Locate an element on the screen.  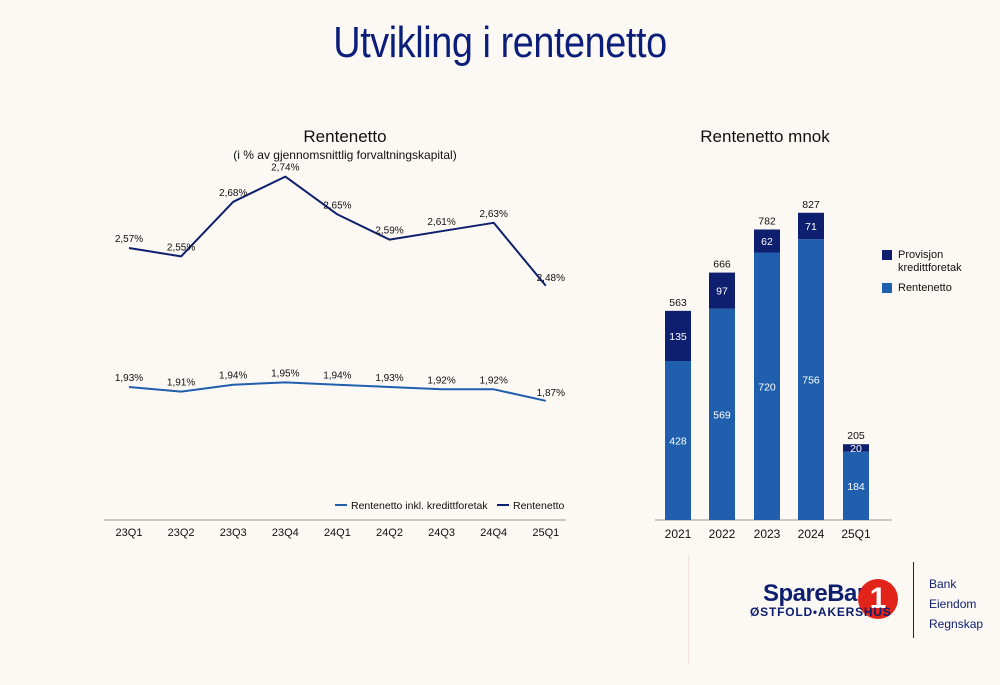
bar-total-label: 666 is located at coordinates (722, 265).